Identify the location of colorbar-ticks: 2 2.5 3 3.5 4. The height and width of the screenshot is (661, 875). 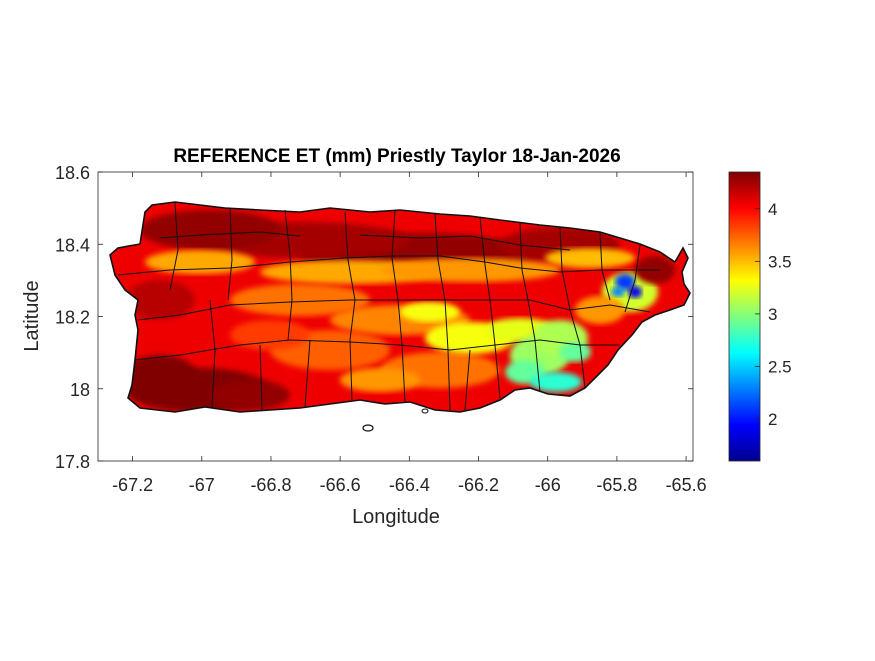
(773, 314).